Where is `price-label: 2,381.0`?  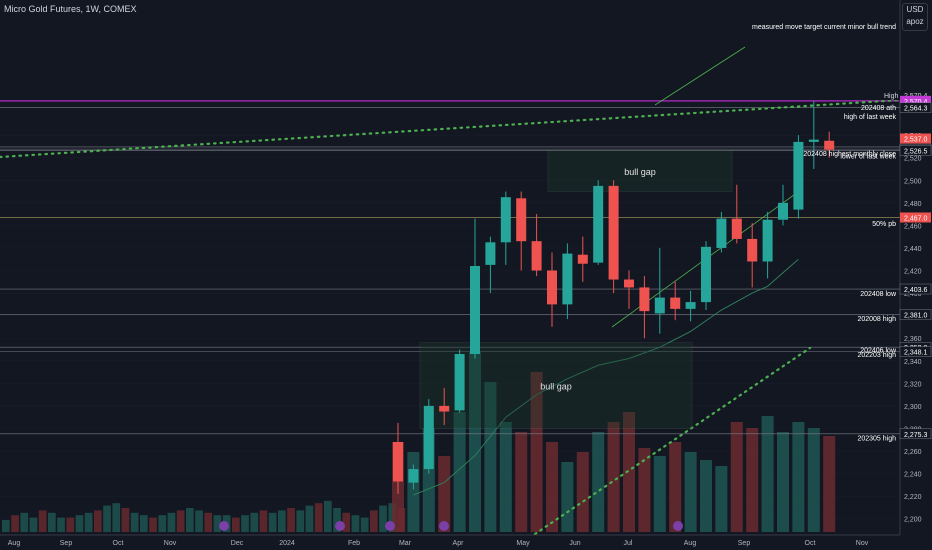 price-label: 2,381.0 is located at coordinates (915, 314).